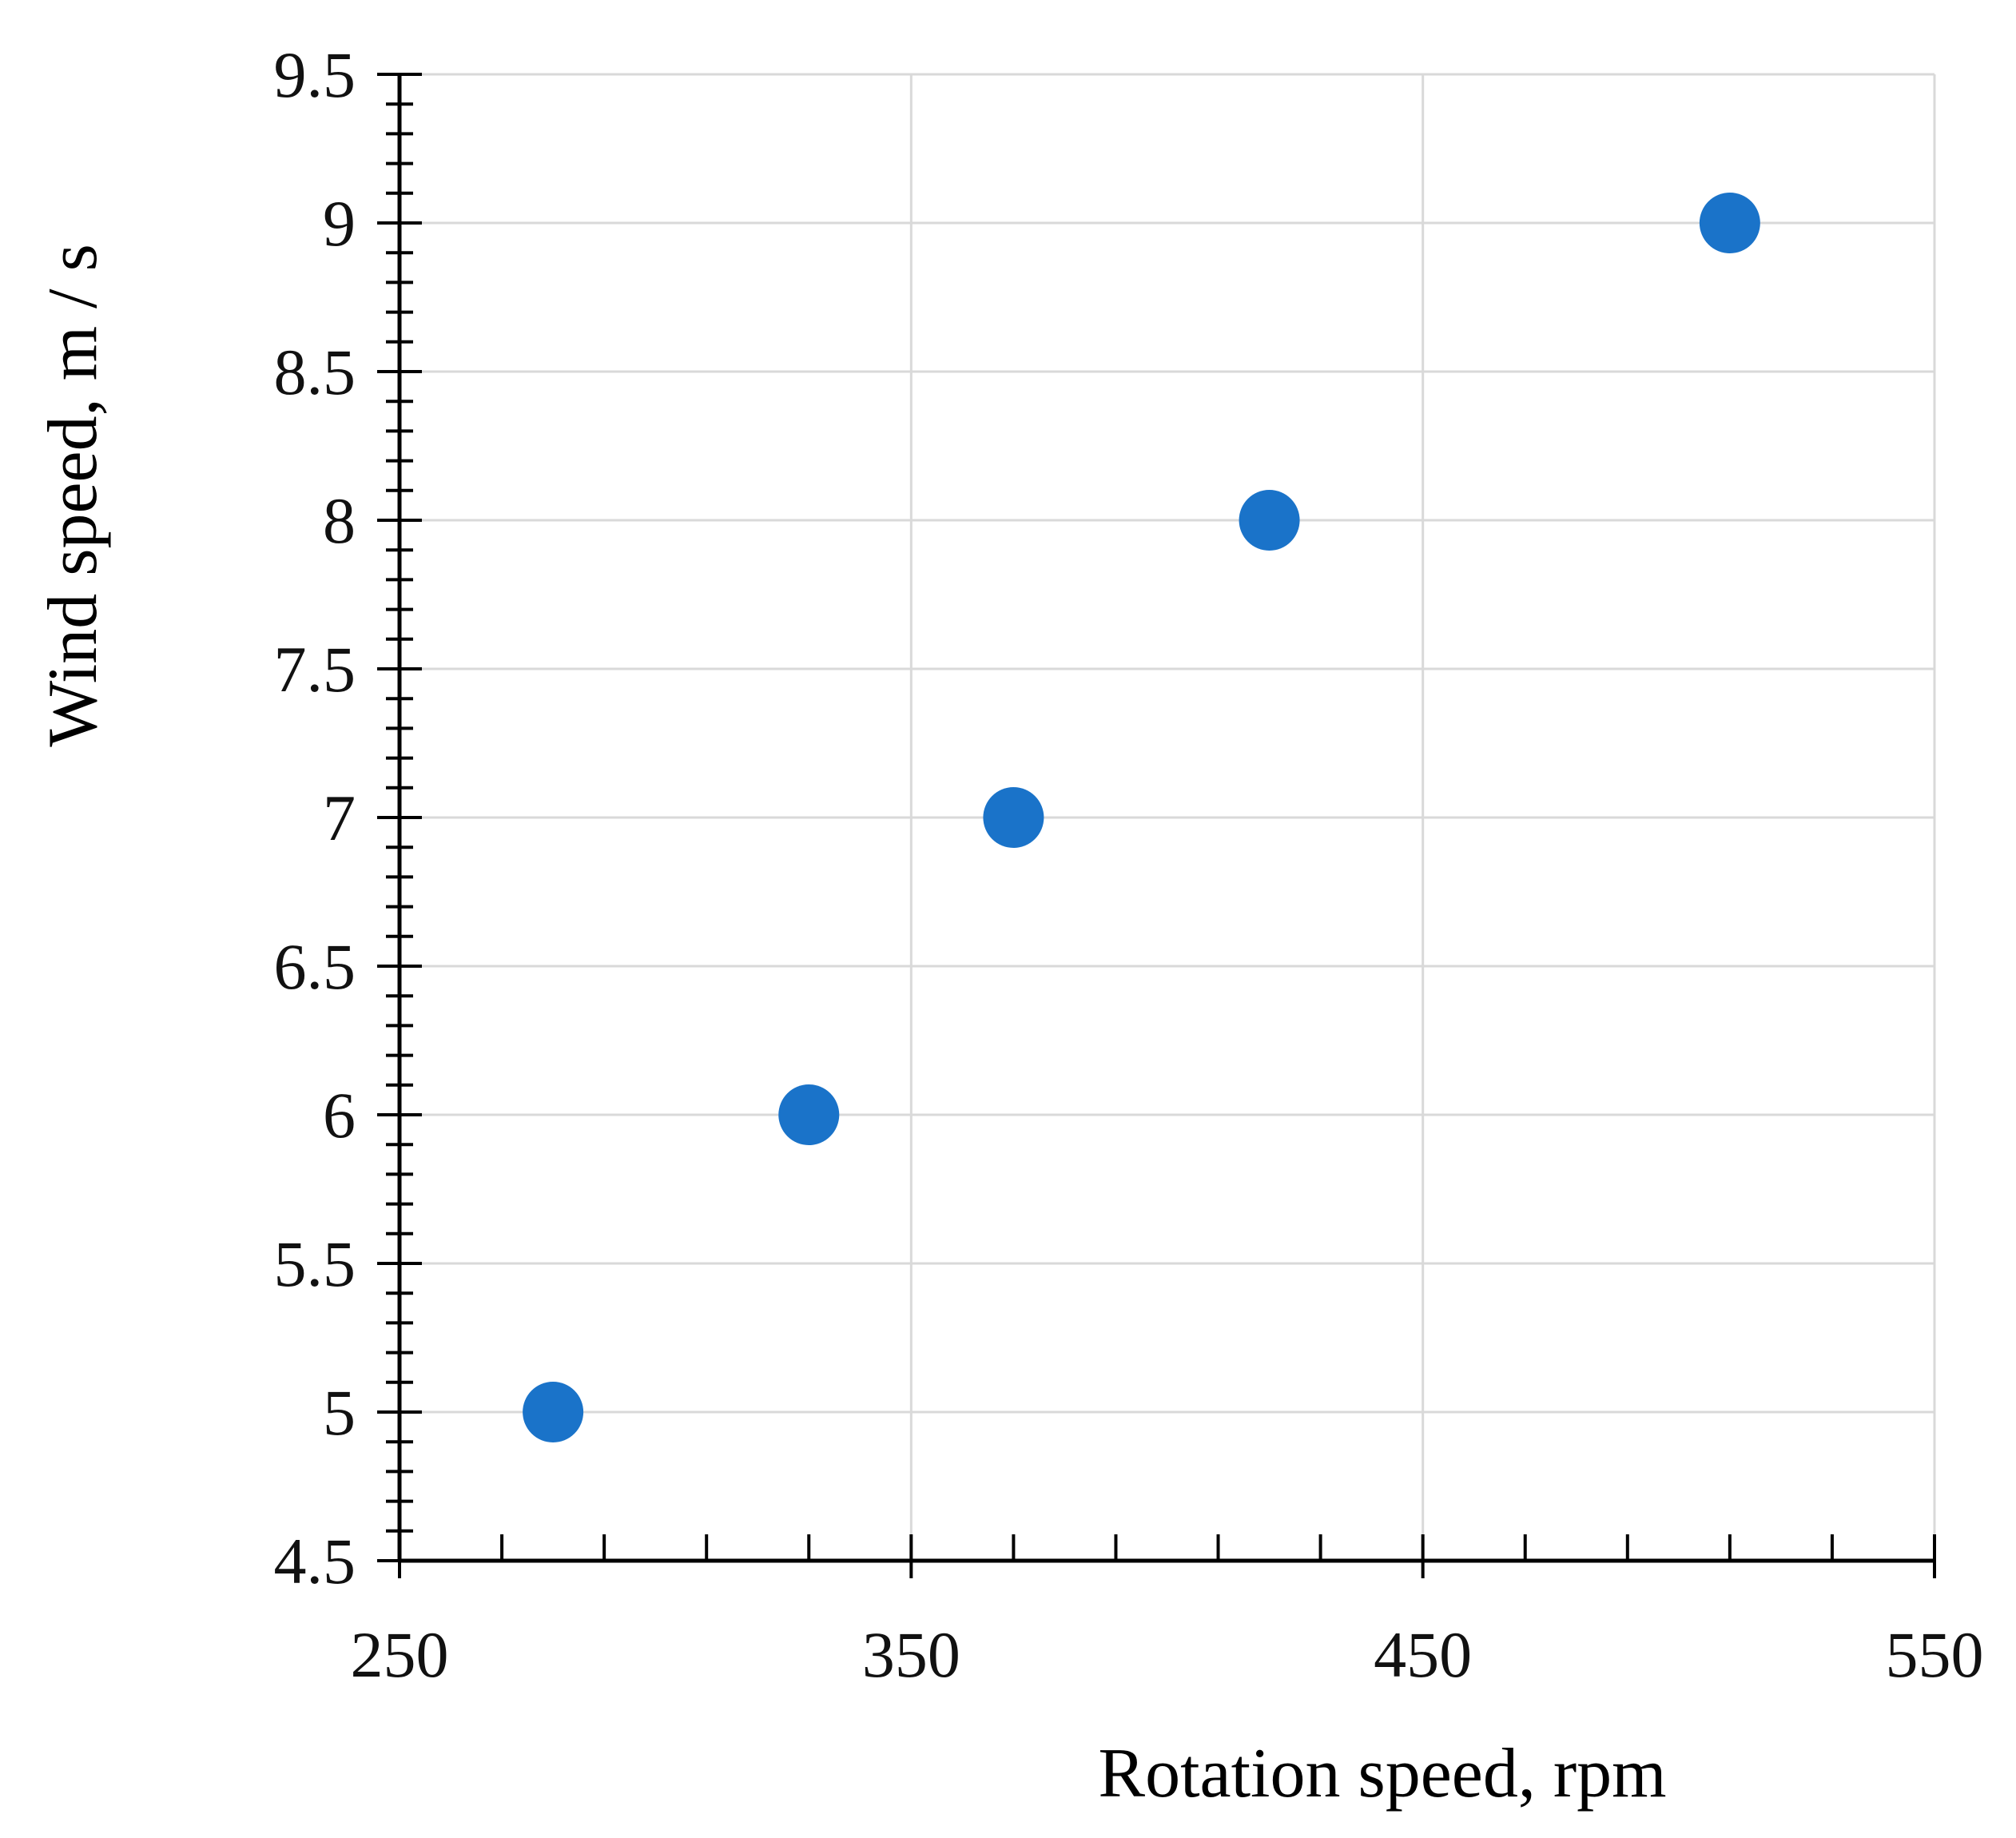 The width and height of the screenshot is (2016, 1838). I want to click on y-axis-ticks: 4.5 5 5.5 6 6.5 7 7.5 8 8.5 9 9.5, so click(348, 817).